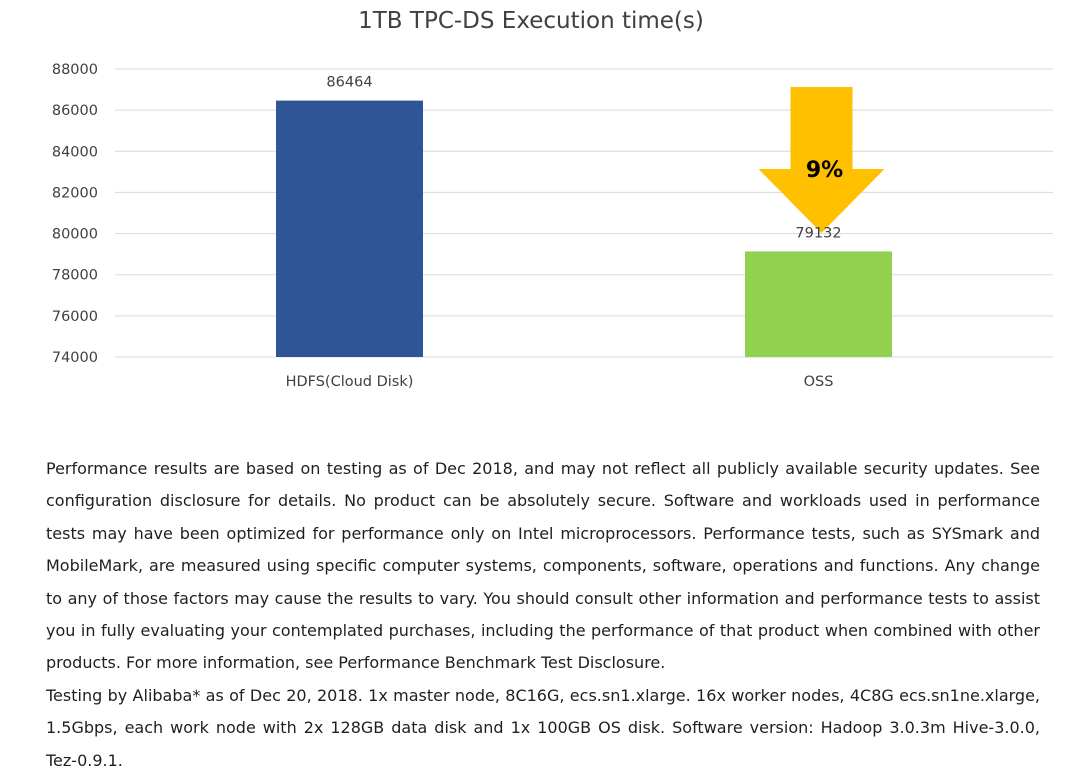 The image size is (1081, 777). I want to click on x-tick-label: OSS, so click(819, 382).